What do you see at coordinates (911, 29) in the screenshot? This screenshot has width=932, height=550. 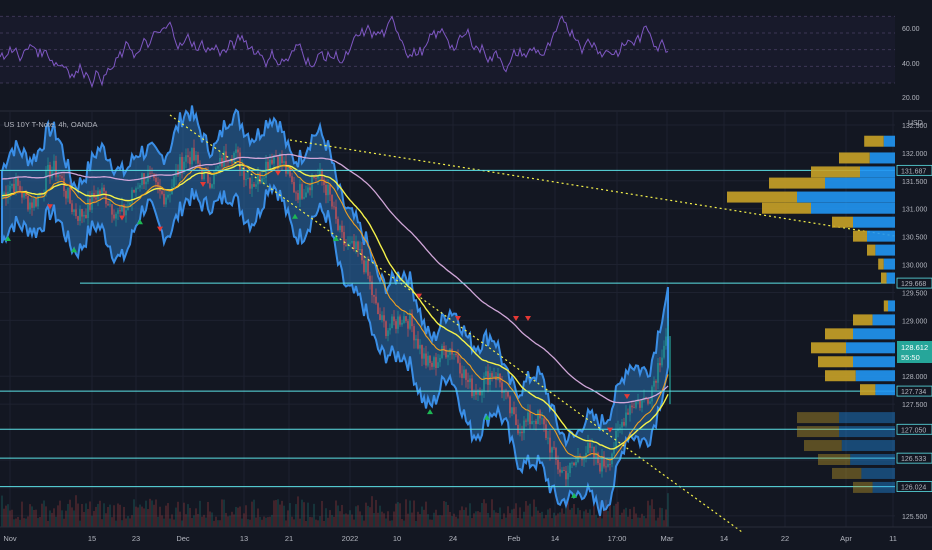 I see `rsi-axis-label-60: 60.00` at bounding box center [911, 29].